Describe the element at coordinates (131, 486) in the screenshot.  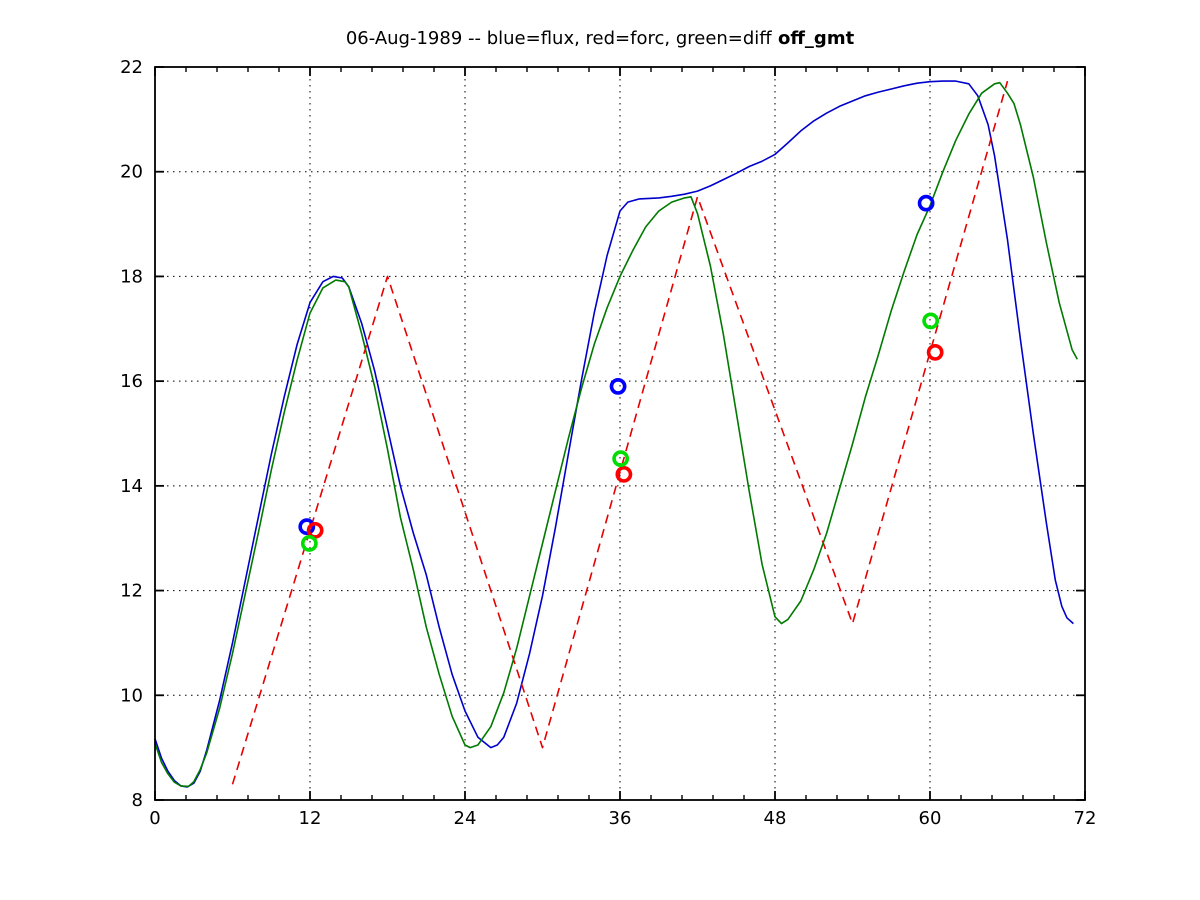
I see `y-tick-label: 14` at that location.